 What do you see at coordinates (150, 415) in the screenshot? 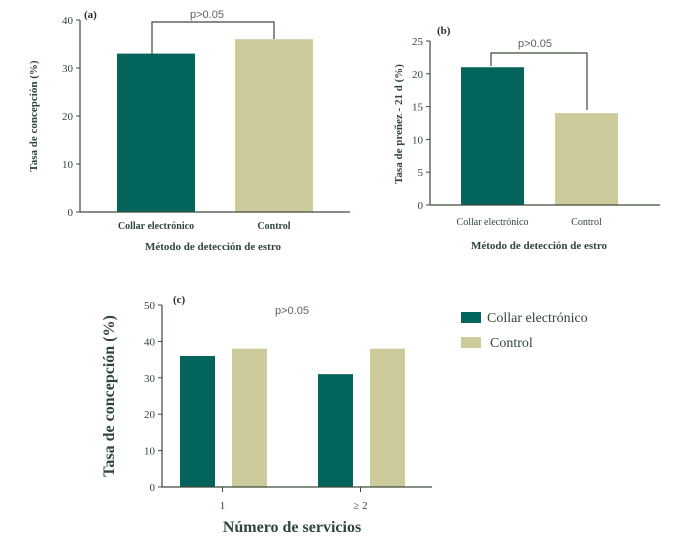
I see `panel-c-ytick-label: 20` at bounding box center [150, 415].